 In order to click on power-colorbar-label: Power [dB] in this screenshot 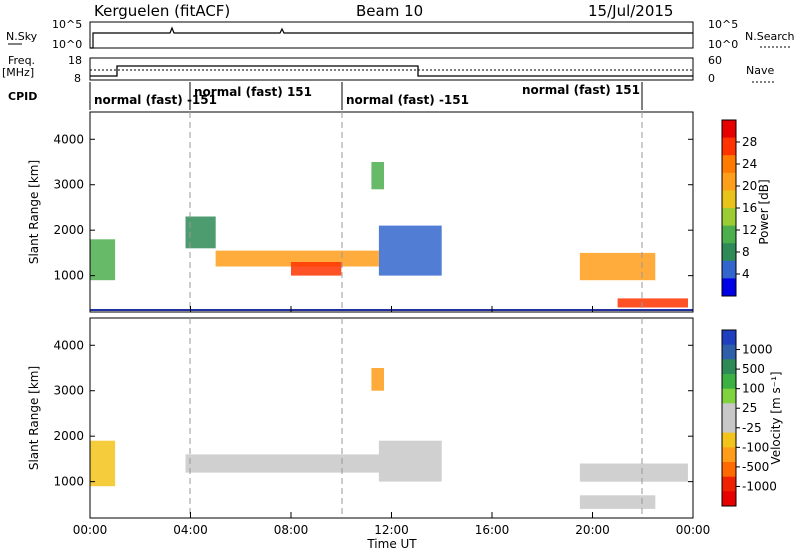, I will do `click(764, 211)`.